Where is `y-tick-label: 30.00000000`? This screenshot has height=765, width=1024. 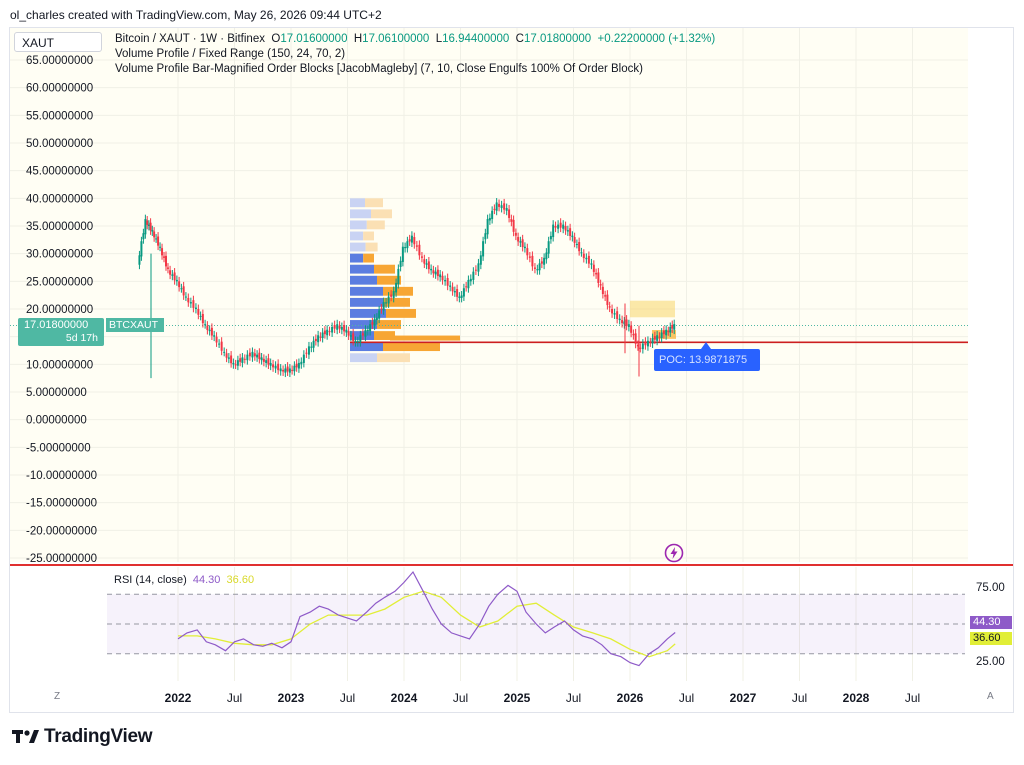 y-tick-label: 30.00000000 is located at coordinates (59, 255).